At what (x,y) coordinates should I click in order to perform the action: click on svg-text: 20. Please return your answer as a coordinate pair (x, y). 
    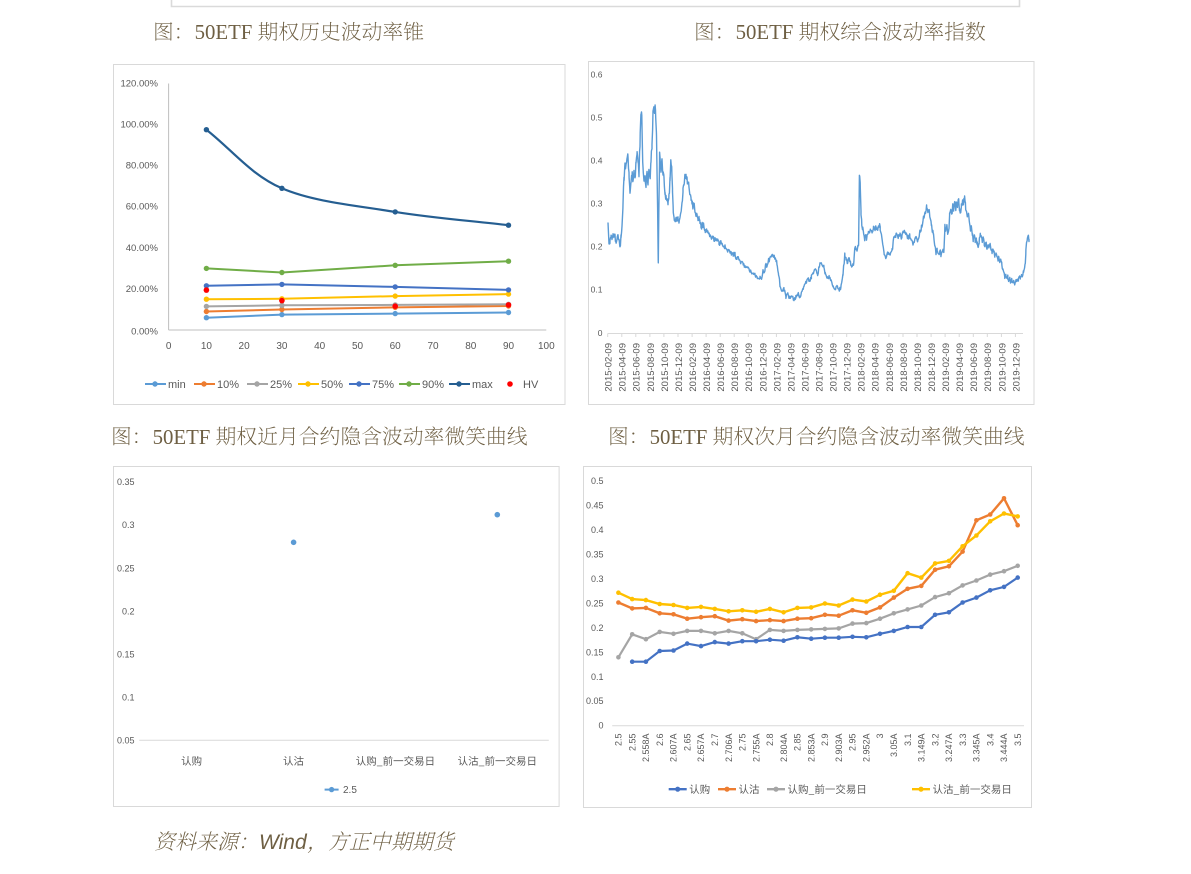
    Looking at the image, I should click on (245, 346).